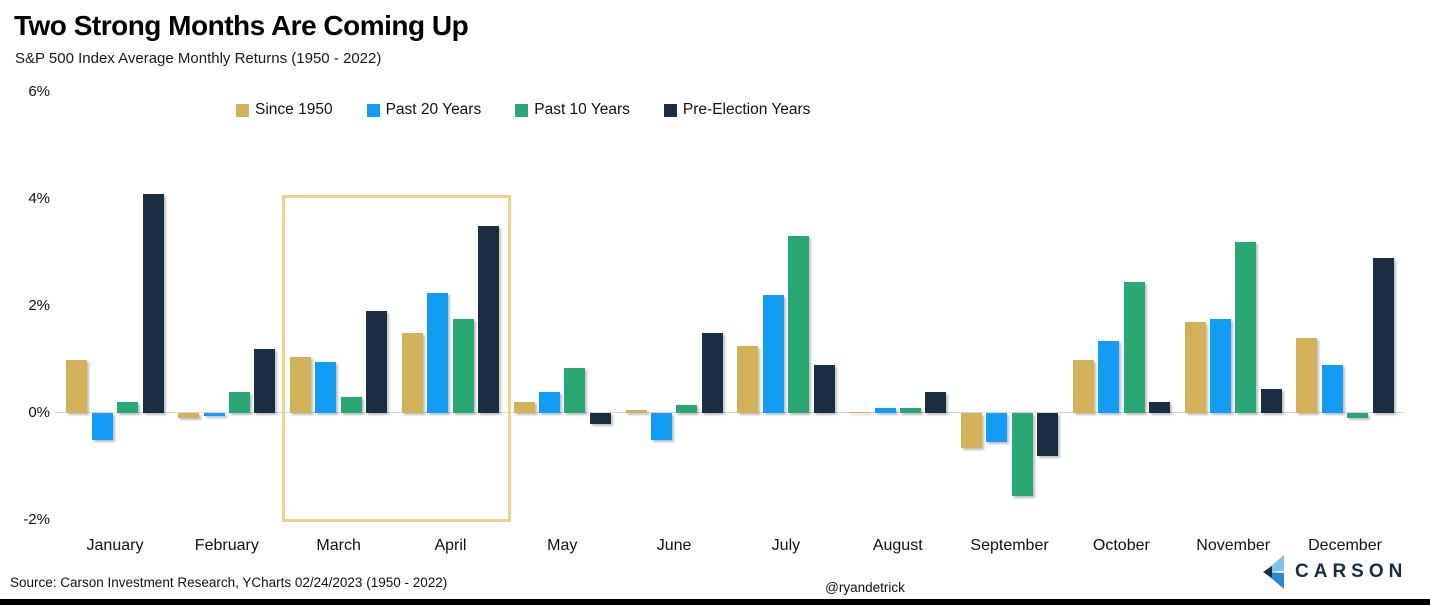 This screenshot has height=605, width=1430. I want to click on march-april-highlight-box, so click(396, 358).